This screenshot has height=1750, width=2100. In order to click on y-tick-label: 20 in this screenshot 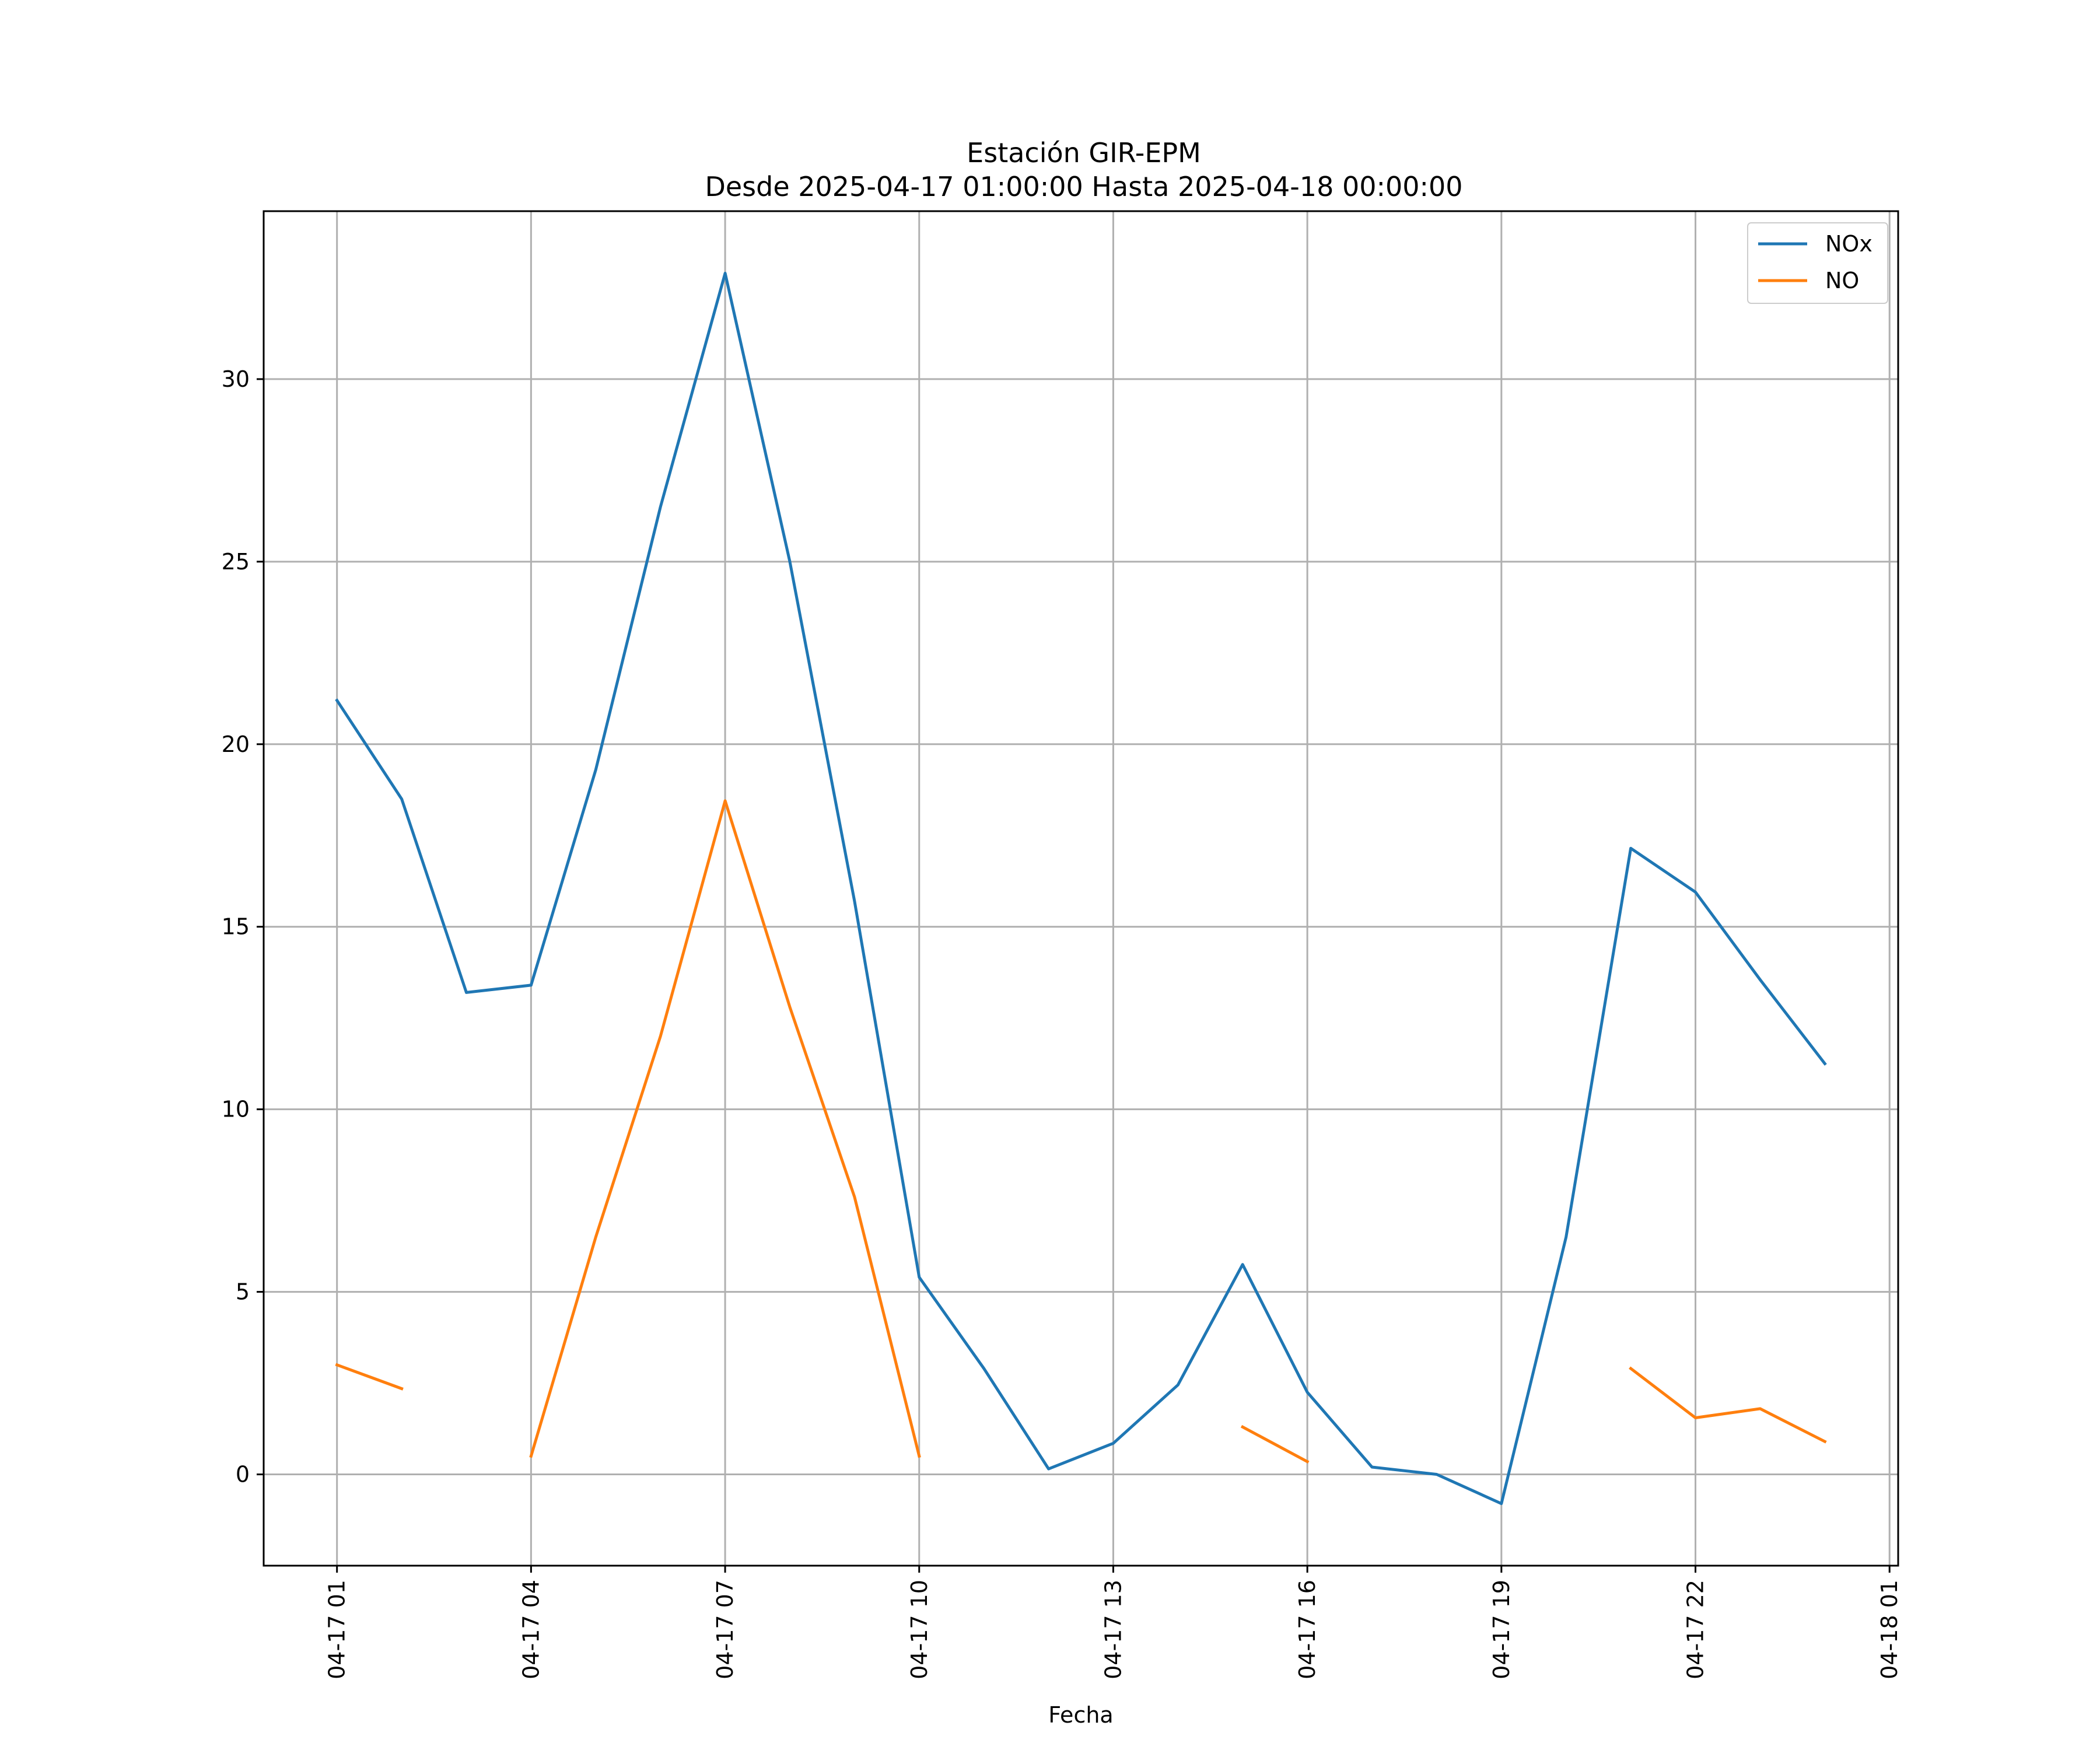, I will do `click(236, 744)`.